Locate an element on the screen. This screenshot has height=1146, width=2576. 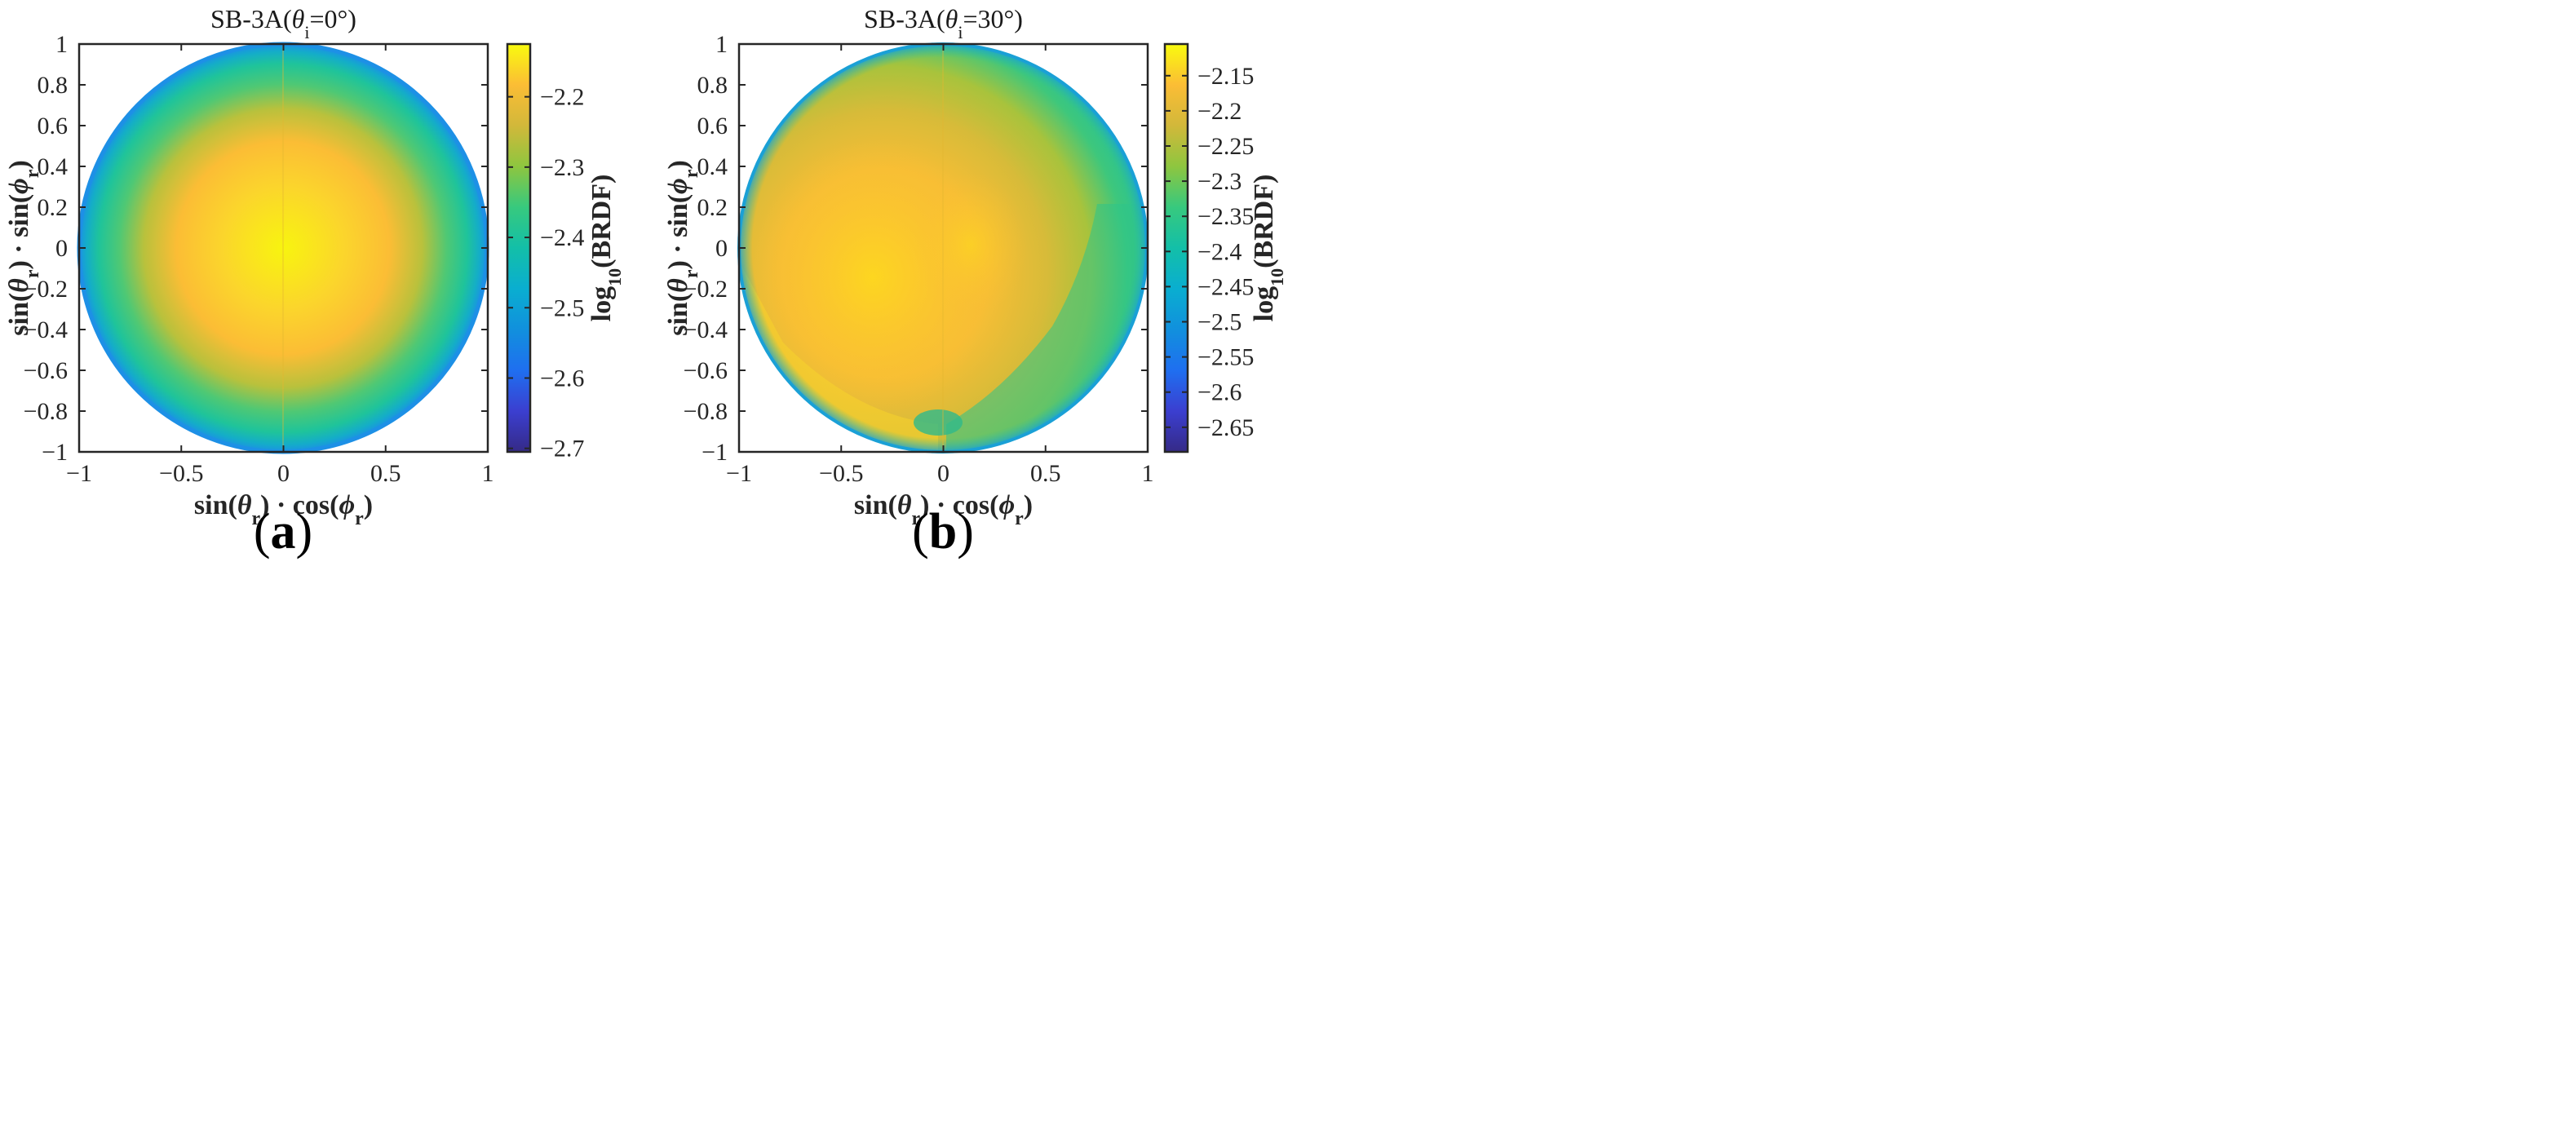
heatmap-b is located at coordinates (943, 248).